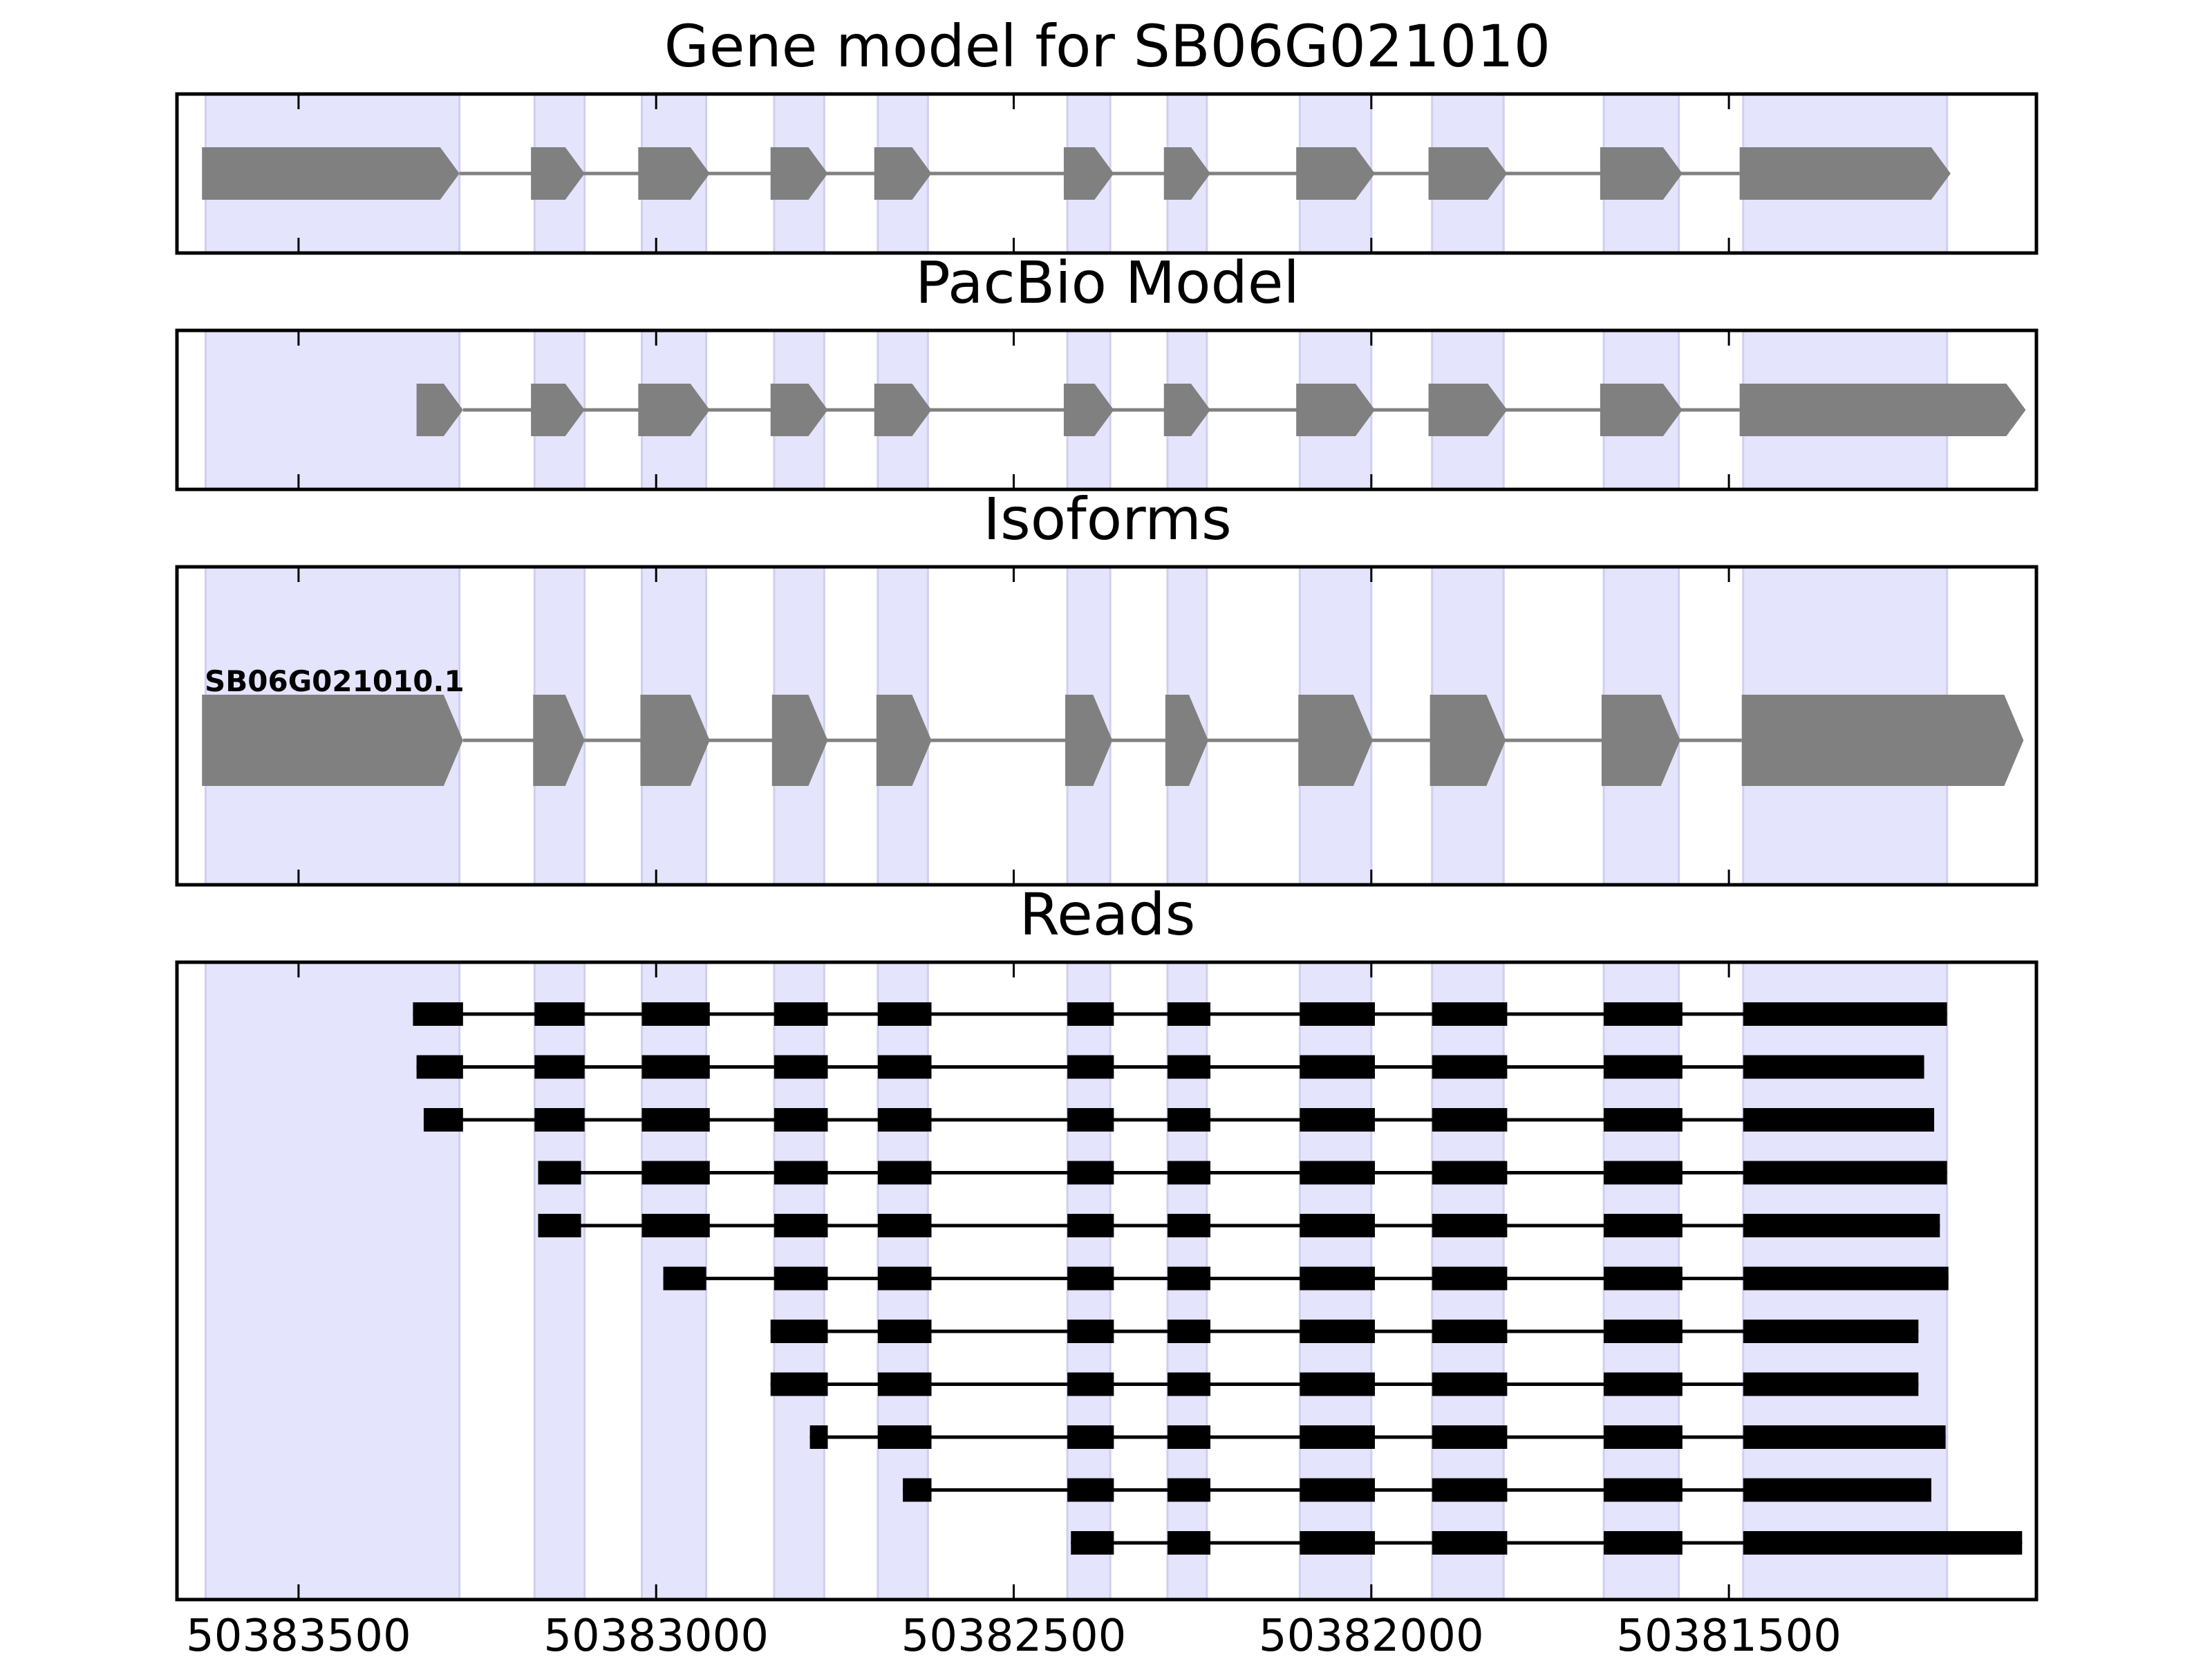  Describe the element at coordinates (1013, 174) in the screenshot. I see `gene-model-ticks` at that location.